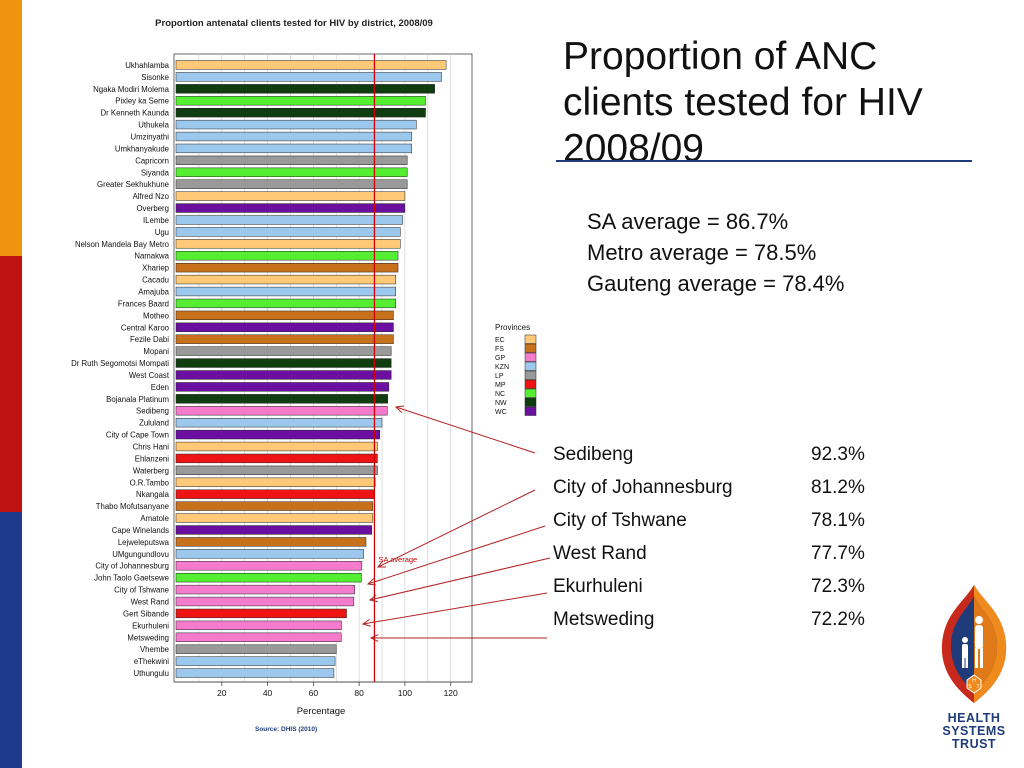 This screenshot has width=1024, height=768. Describe the element at coordinates (974, 644) in the screenshot. I see `shield-icon` at that location.